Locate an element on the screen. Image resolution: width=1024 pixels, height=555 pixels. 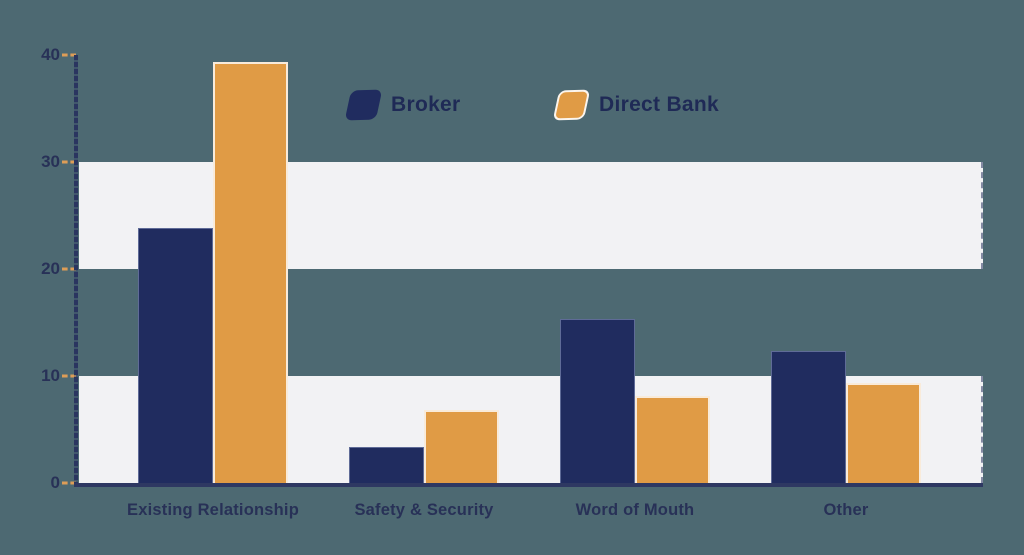
legend-item-broker: Broker is located at coordinates (402, 105).